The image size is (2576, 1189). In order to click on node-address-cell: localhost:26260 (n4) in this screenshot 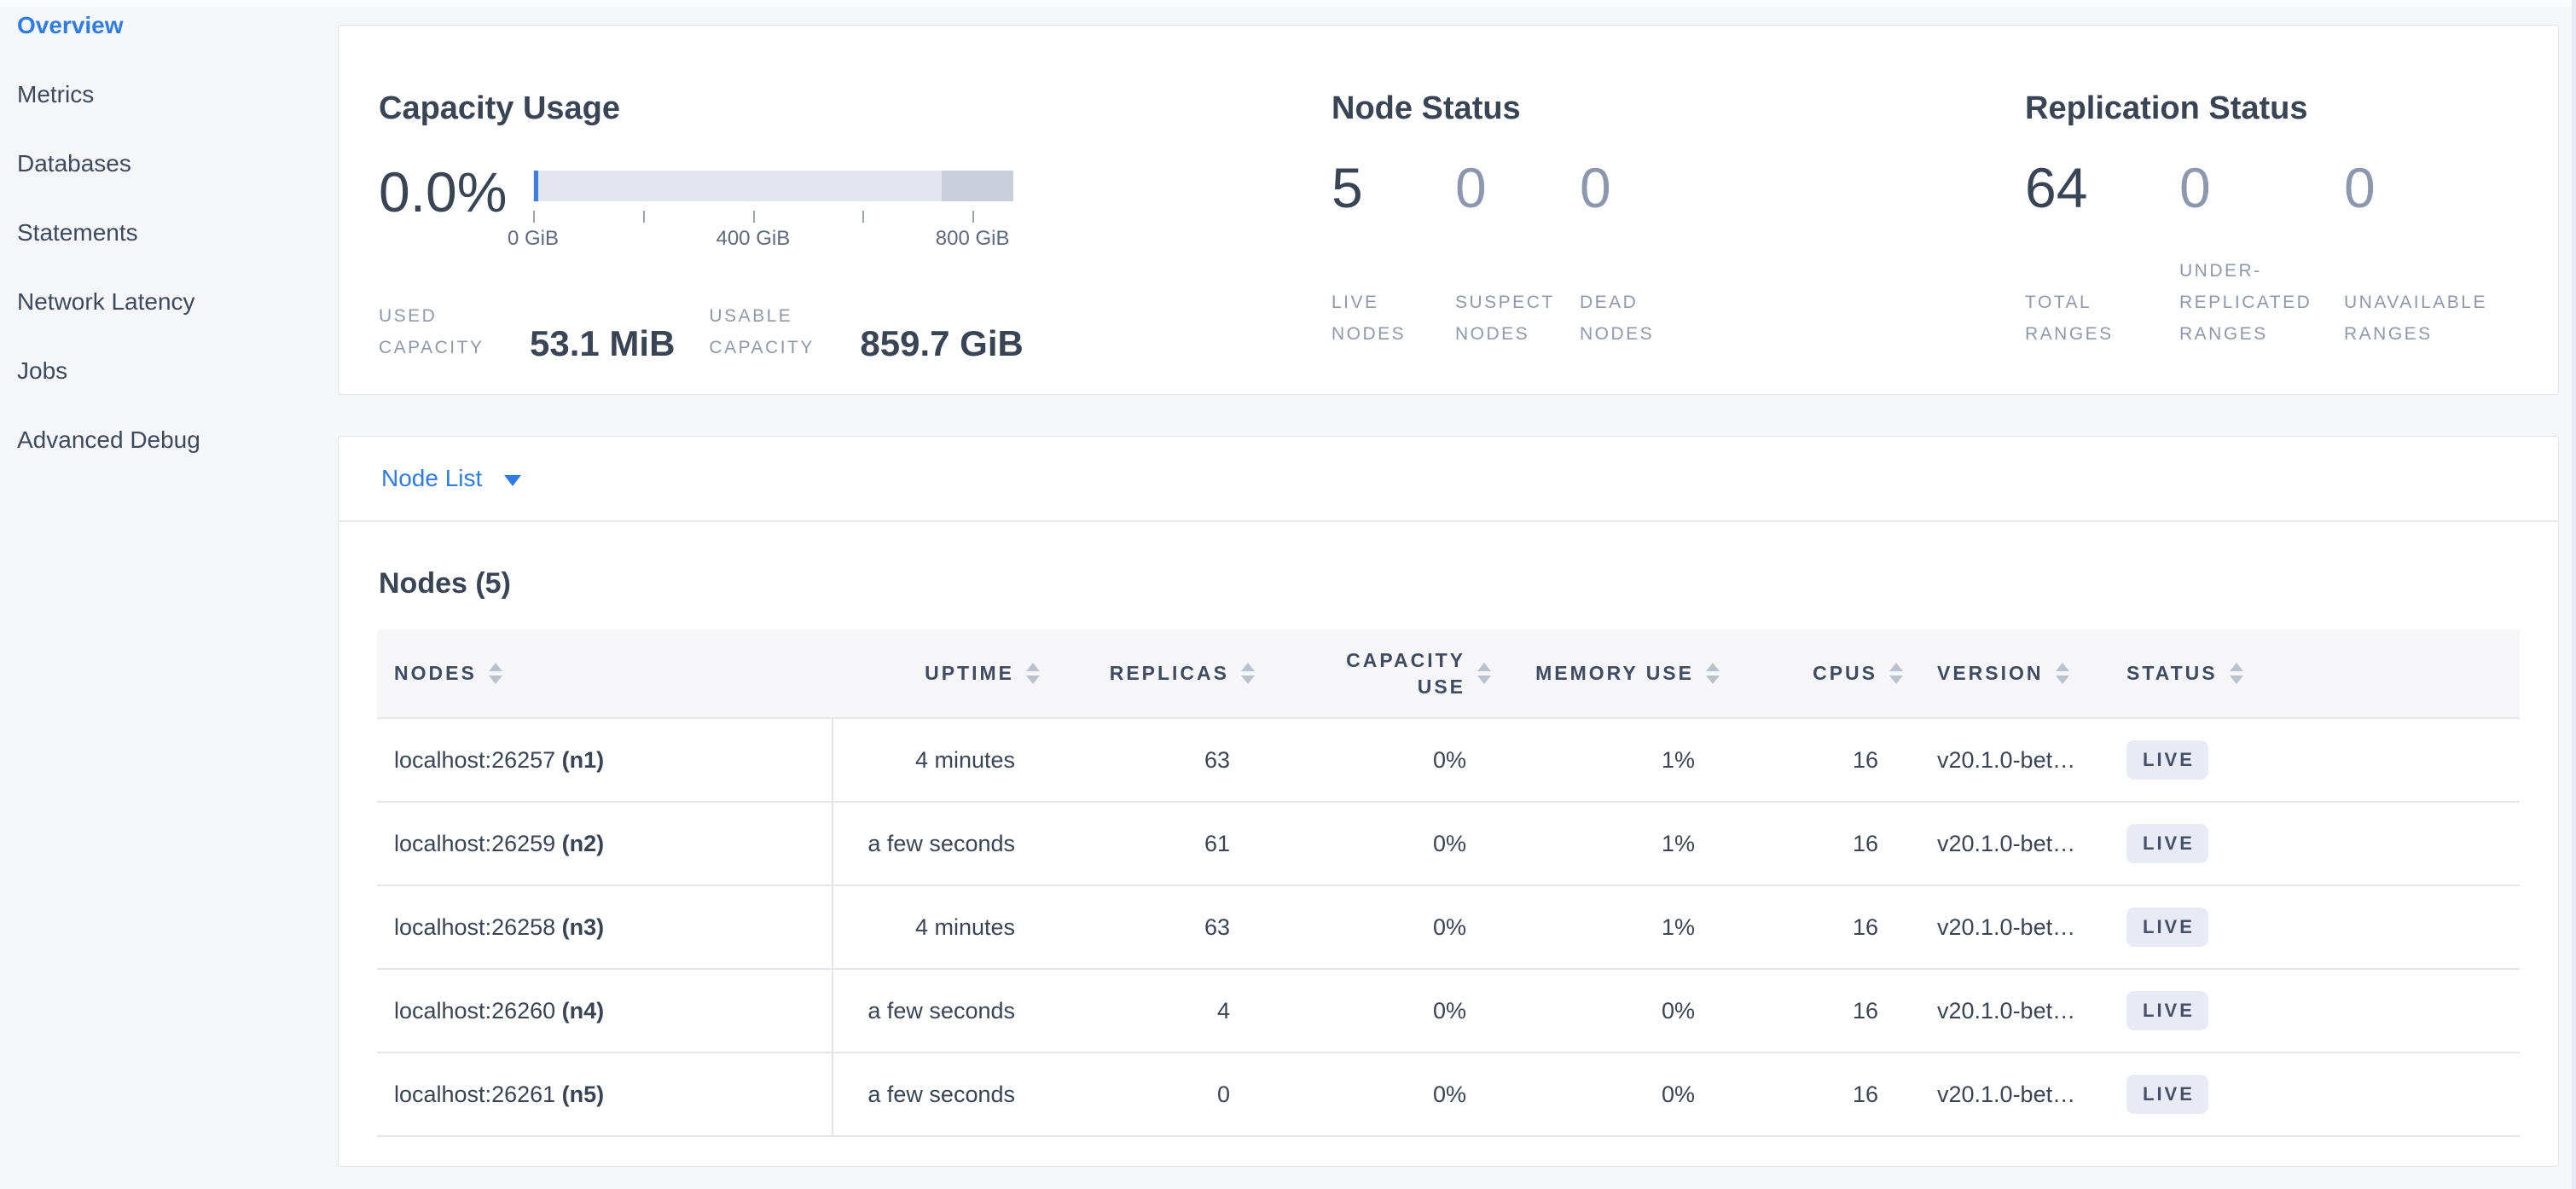, I will do `click(605, 1011)`.